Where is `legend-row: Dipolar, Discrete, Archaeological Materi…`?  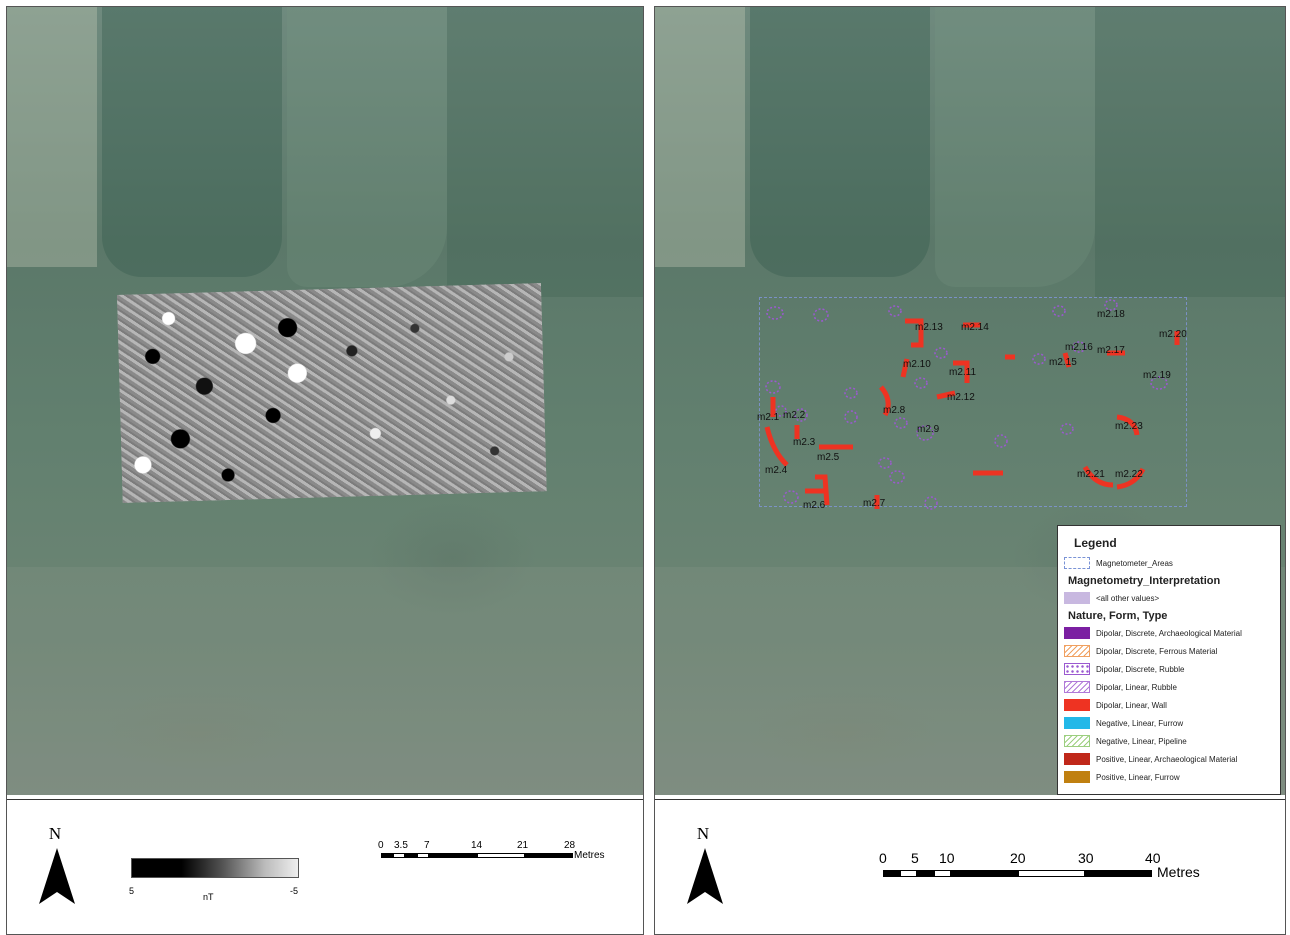
legend-row: Dipolar, Discrete, Archaeological Materi… is located at coordinates (1169, 633).